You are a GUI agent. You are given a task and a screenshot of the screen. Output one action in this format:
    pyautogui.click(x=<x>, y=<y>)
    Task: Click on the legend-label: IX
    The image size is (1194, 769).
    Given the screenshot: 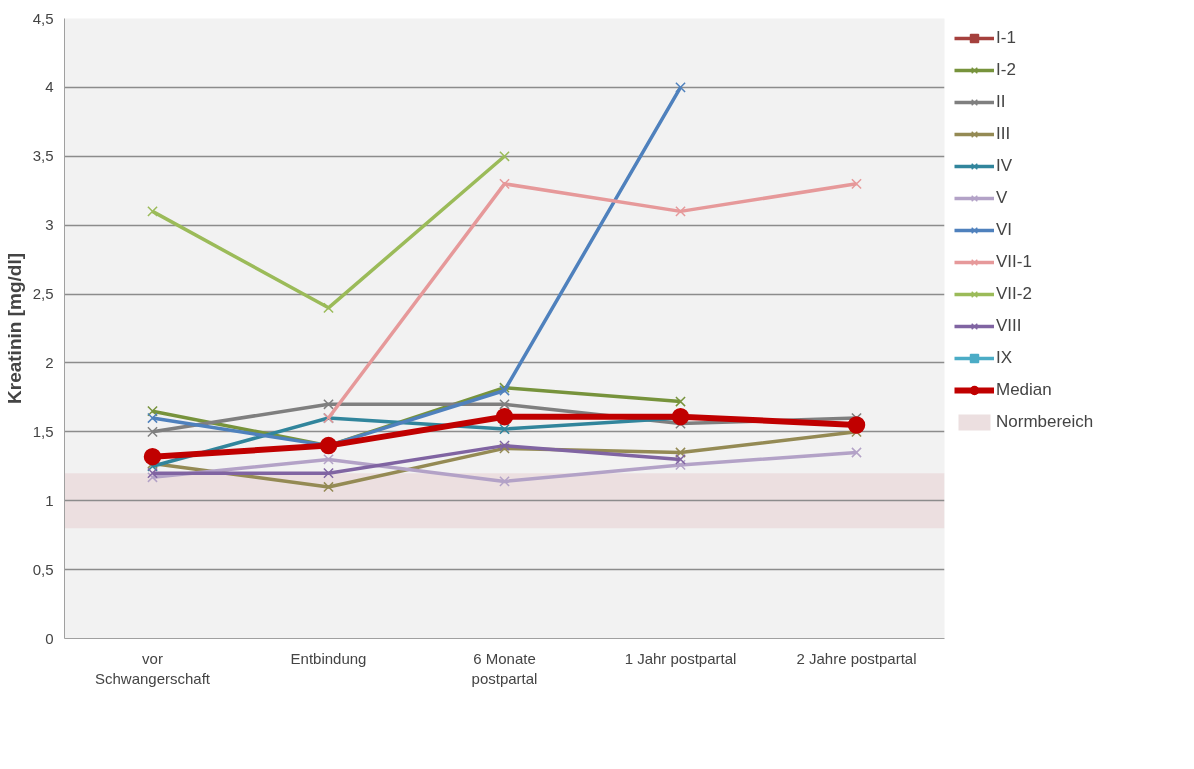 What is the action you would take?
    pyautogui.click(x=1005, y=358)
    